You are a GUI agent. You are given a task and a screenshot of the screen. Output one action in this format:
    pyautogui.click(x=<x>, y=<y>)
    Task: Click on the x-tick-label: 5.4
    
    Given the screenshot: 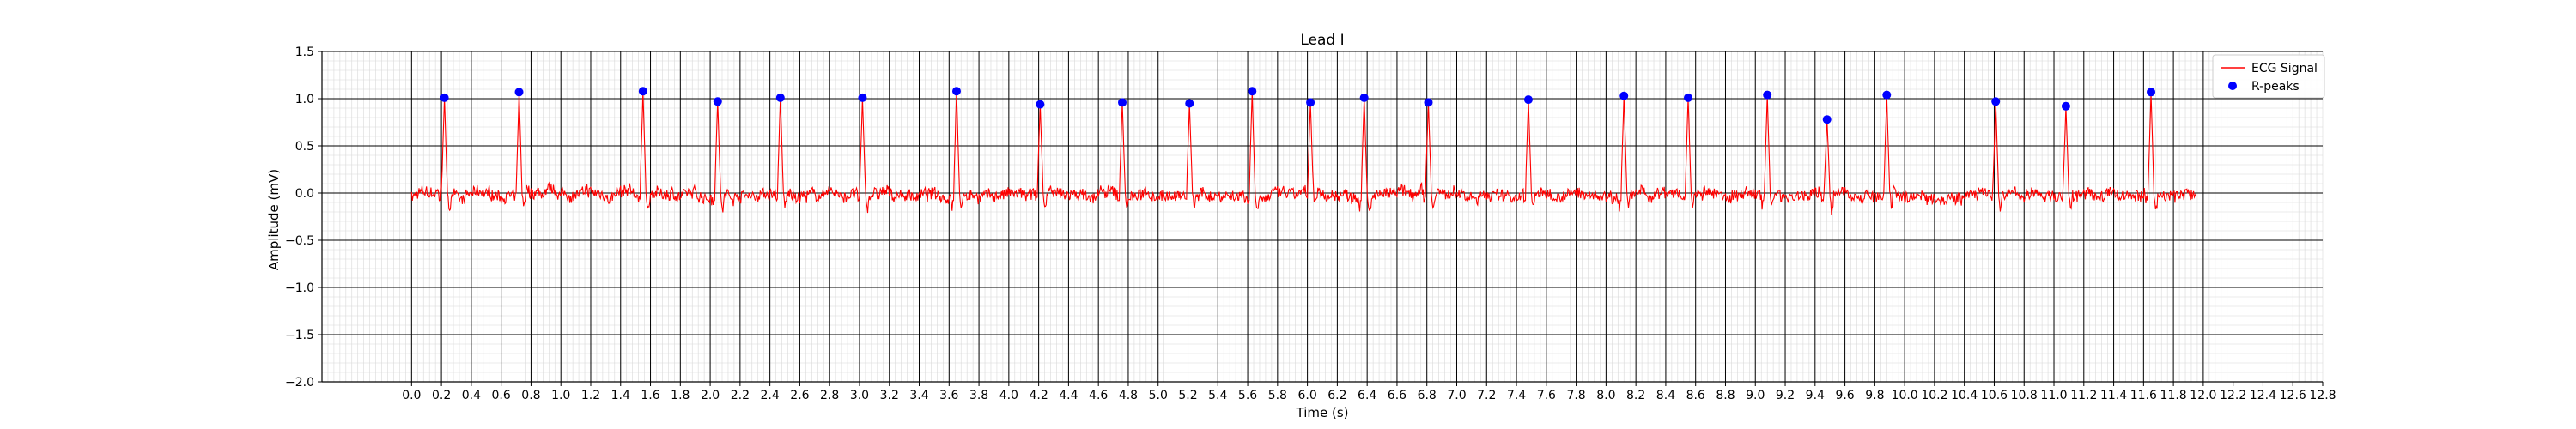 What is the action you would take?
    pyautogui.click(x=1217, y=395)
    